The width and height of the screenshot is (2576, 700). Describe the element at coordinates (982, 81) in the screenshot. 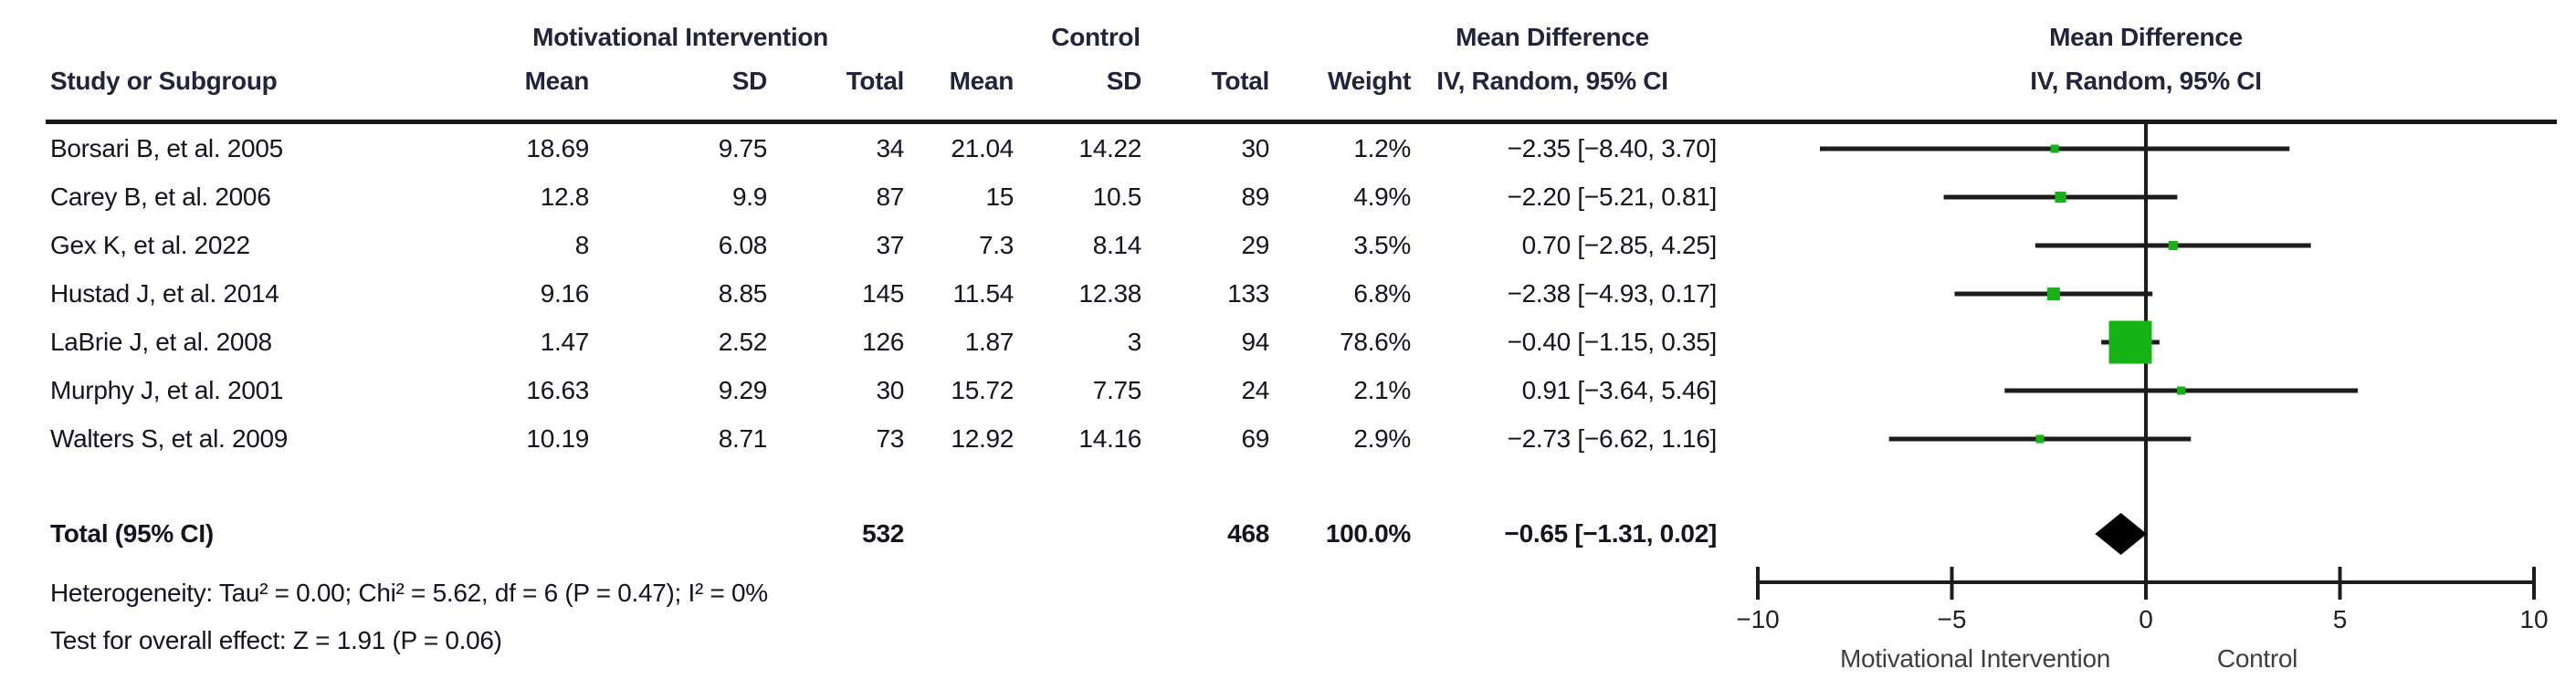

I see `column-header-control-mean: Mean` at that location.